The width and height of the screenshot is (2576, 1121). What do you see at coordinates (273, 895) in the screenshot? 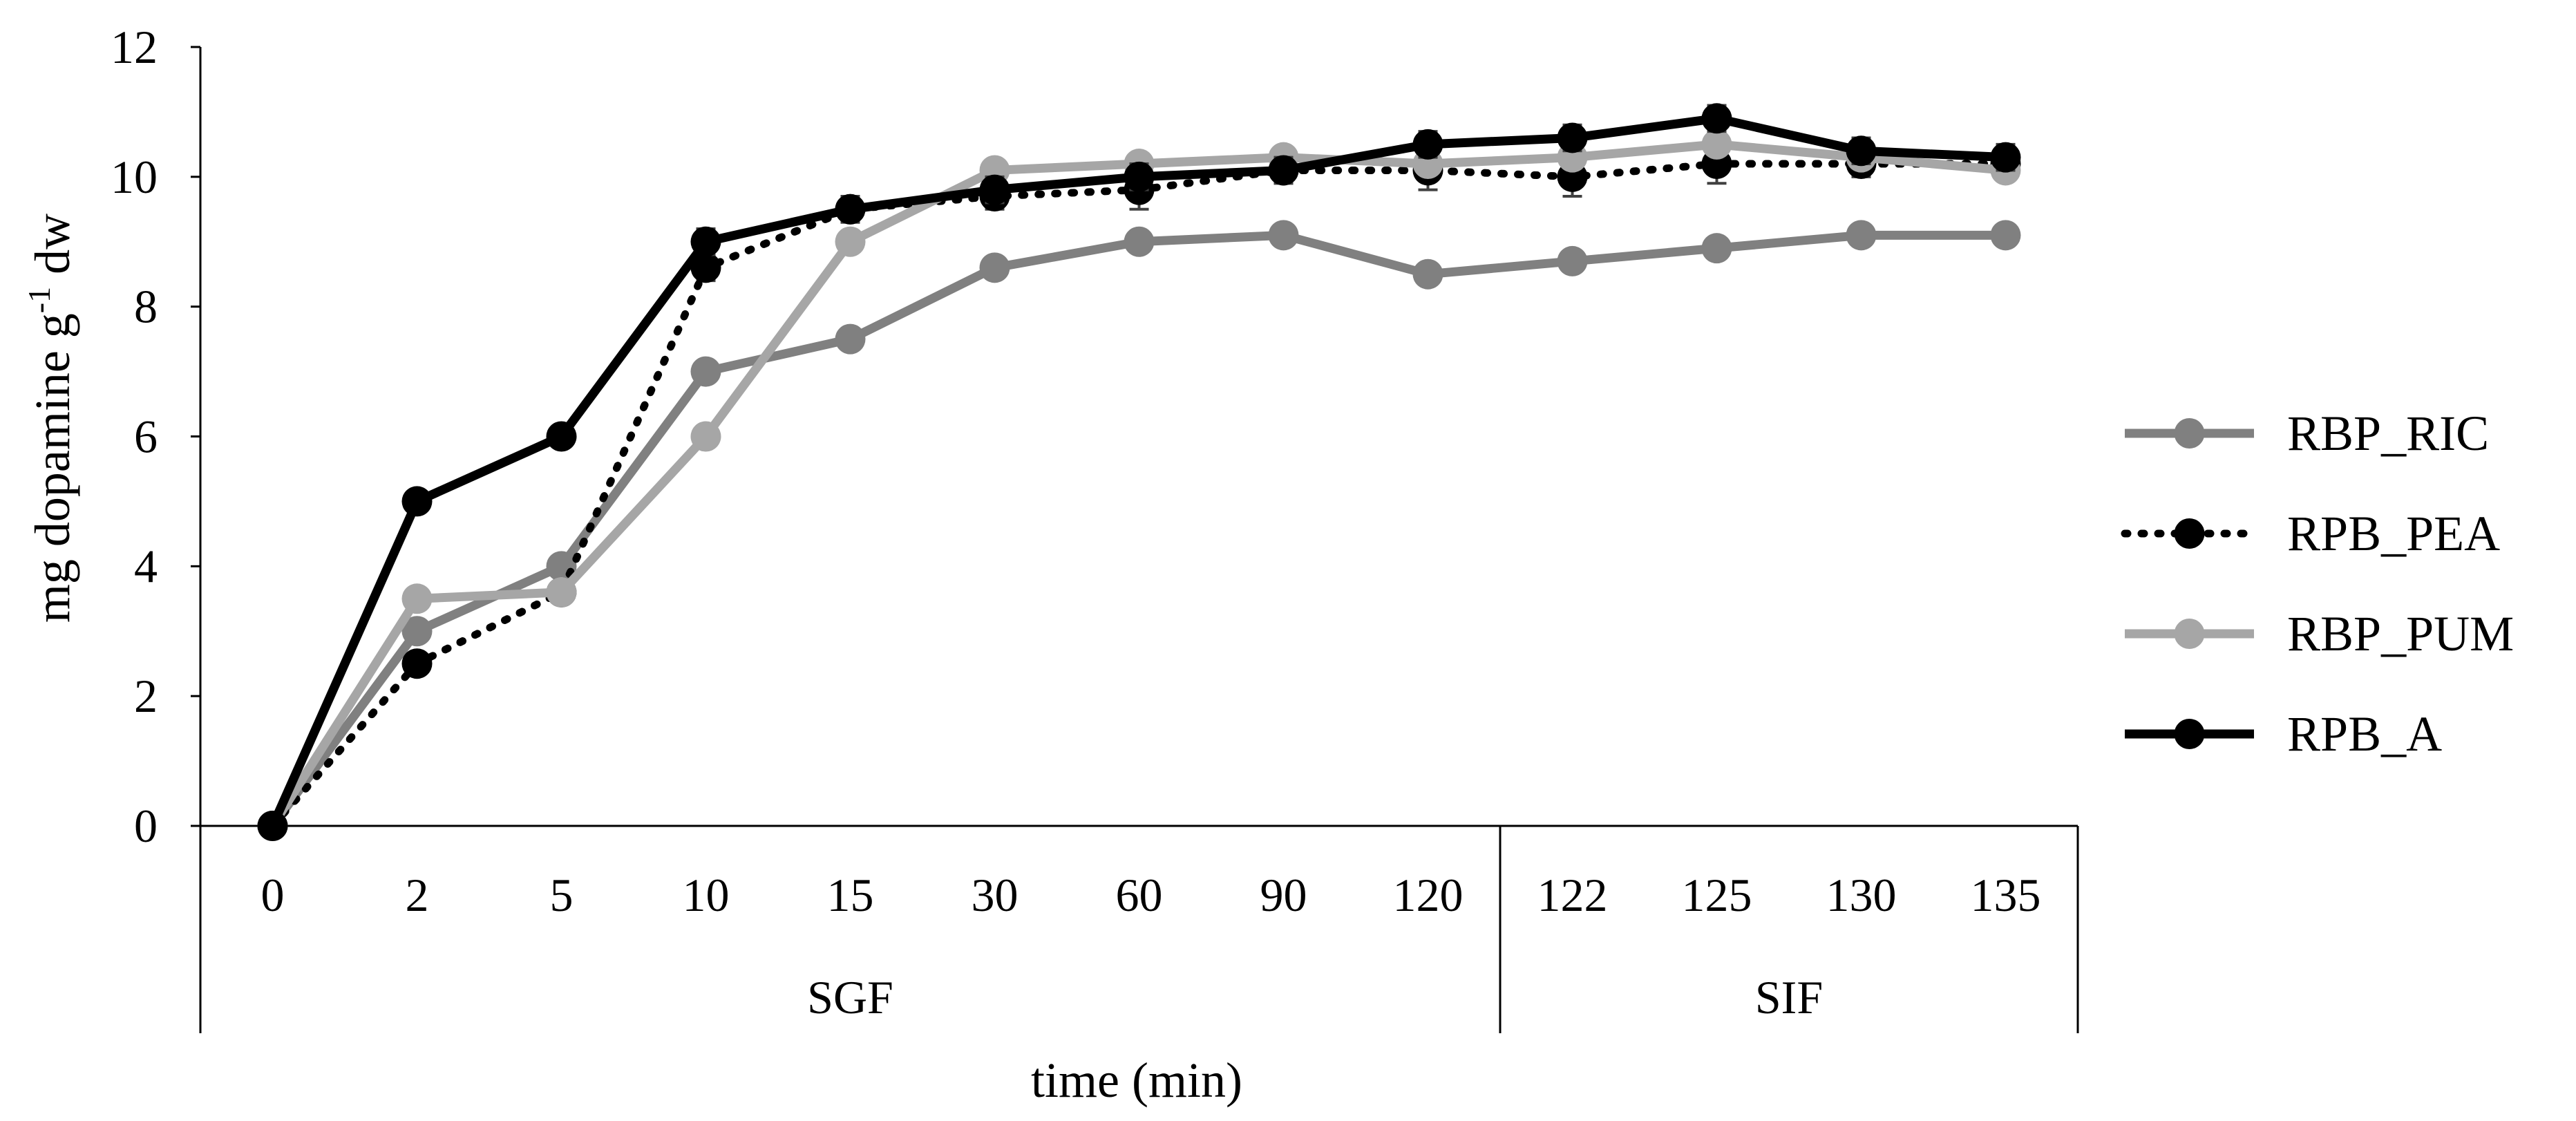
I see `x-tick-label: 0` at bounding box center [273, 895].